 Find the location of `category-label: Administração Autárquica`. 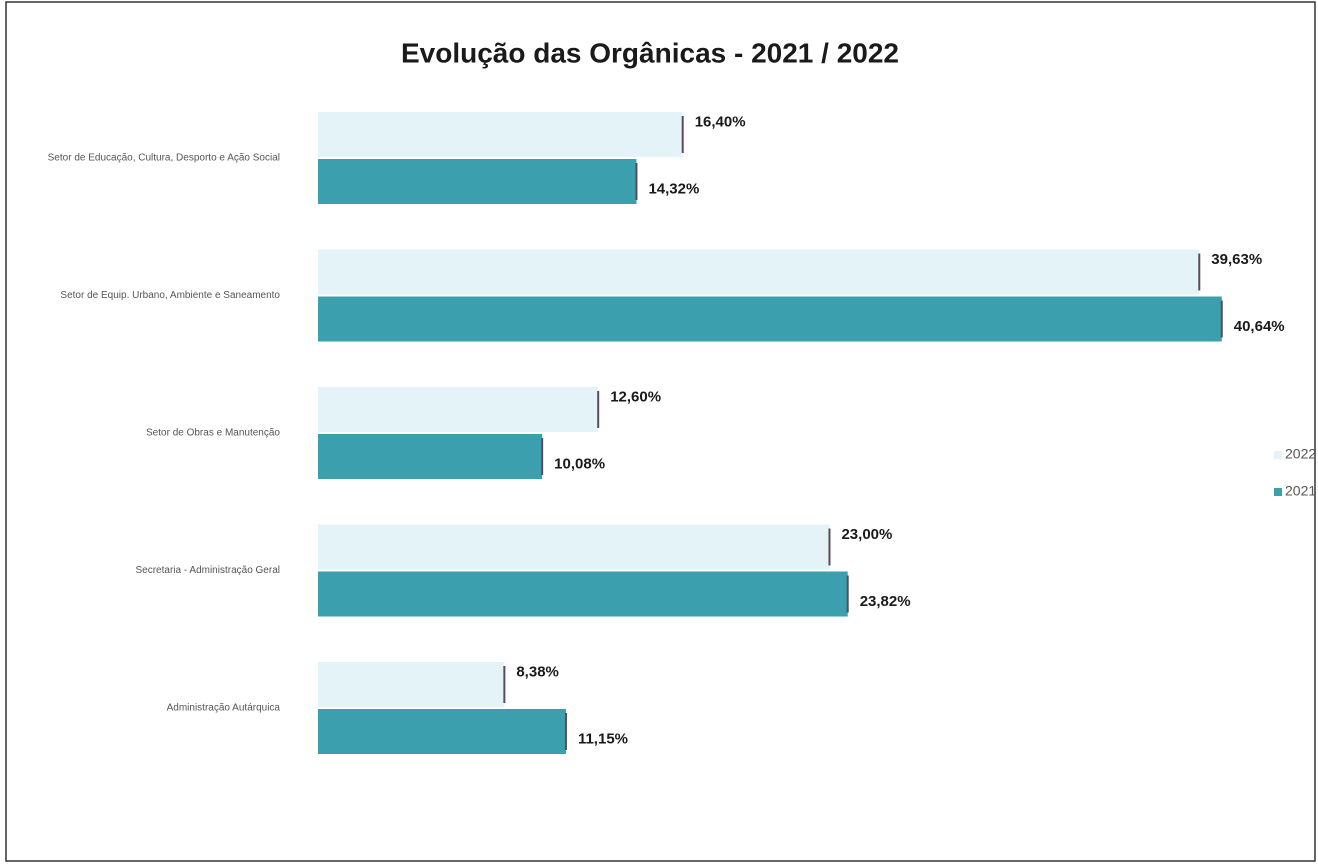

category-label: Administração Autárquica is located at coordinates (224, 708).